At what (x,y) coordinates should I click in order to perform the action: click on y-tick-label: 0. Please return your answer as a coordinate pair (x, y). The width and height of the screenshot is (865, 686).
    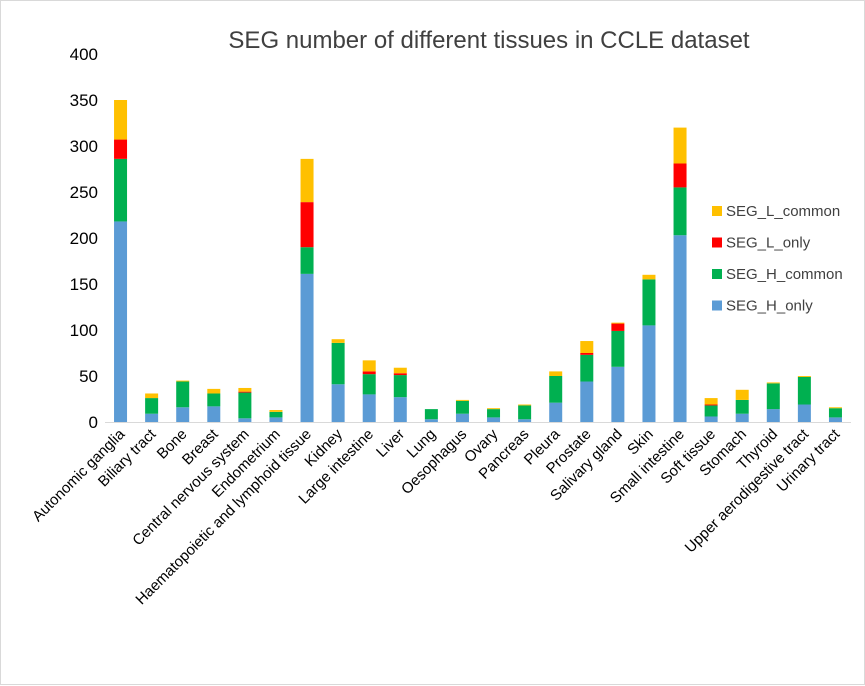
    Looking at the image, I should click on (93, 422).